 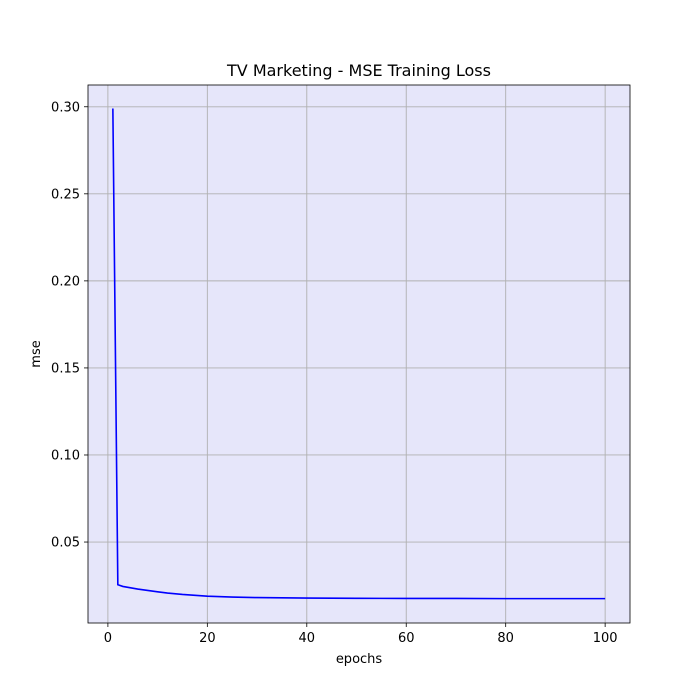 I want to click on y-axis-label: mse, so click(x=36, y=353).